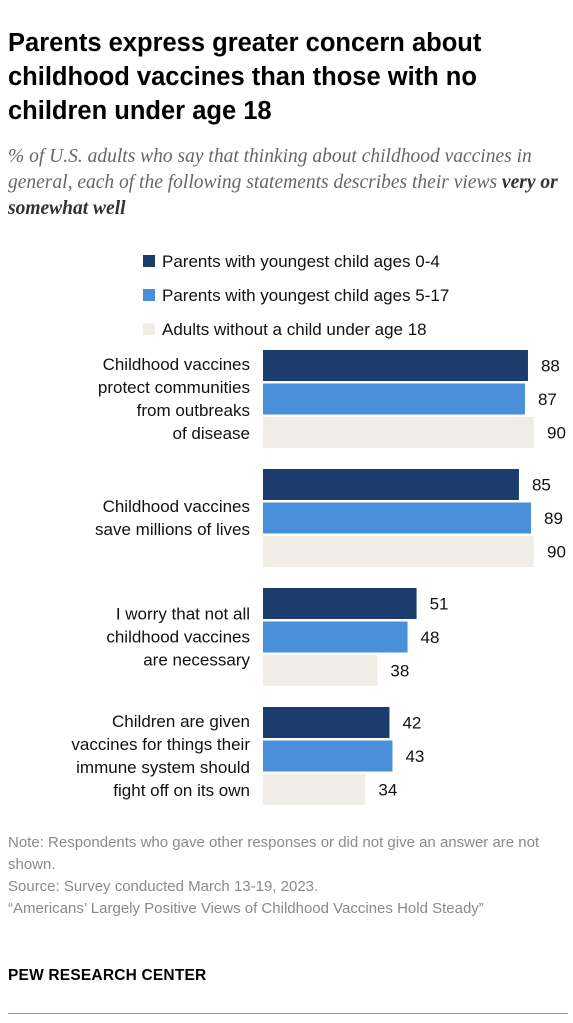 This screenshot has height=1023, width=573. Describe the element at coordinates (550, 366) in the screenshot. I see `value-label-0-0: 88` at that location.